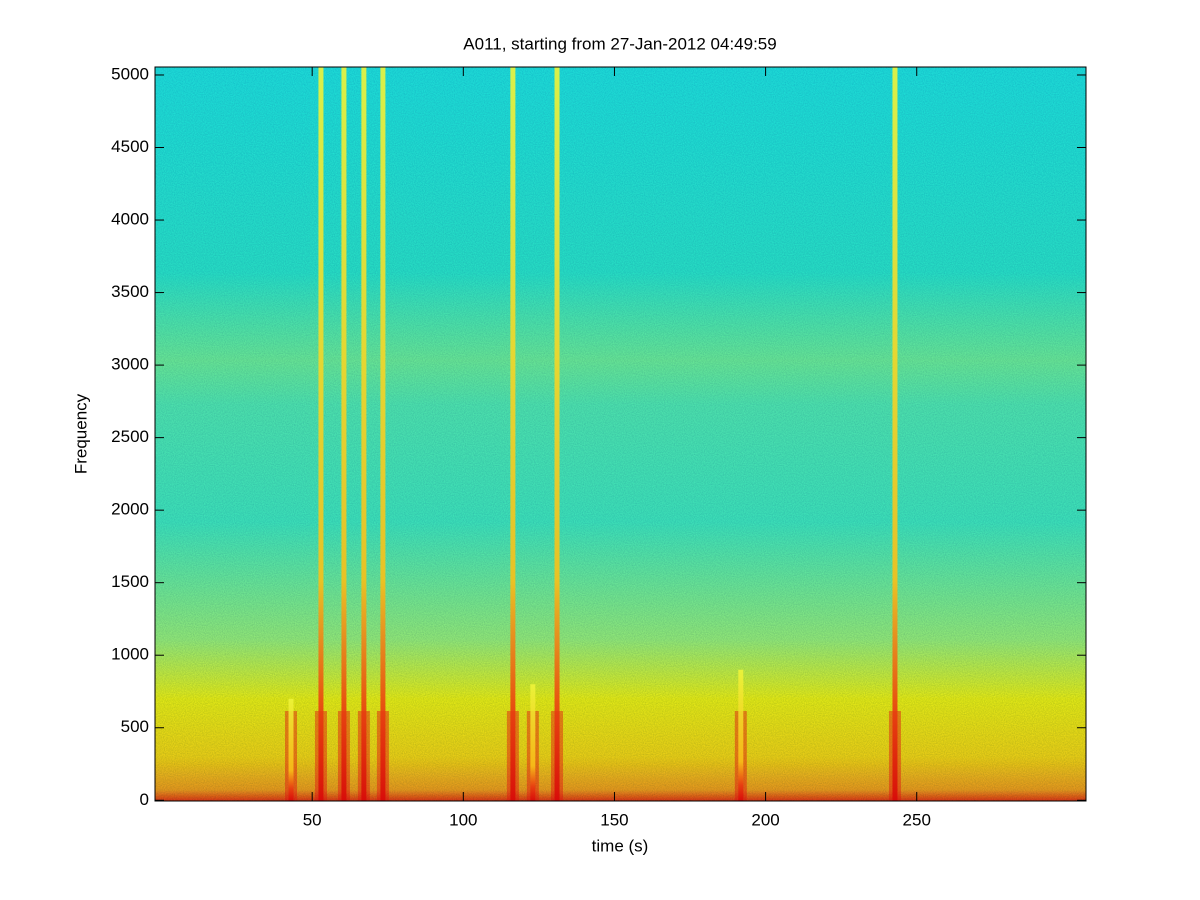 The height and width of the screenshot is (900, 1200). I want to click on x-axis-label: time (s), so click(620, 845).